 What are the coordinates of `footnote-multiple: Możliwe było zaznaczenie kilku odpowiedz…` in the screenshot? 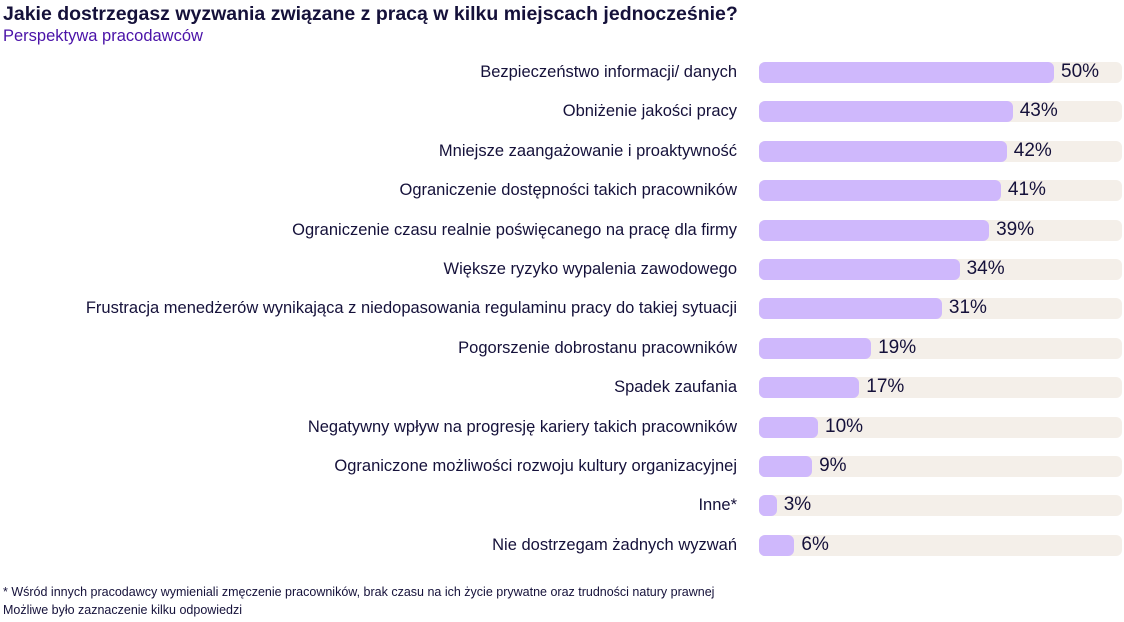 It's located at (123, 610).